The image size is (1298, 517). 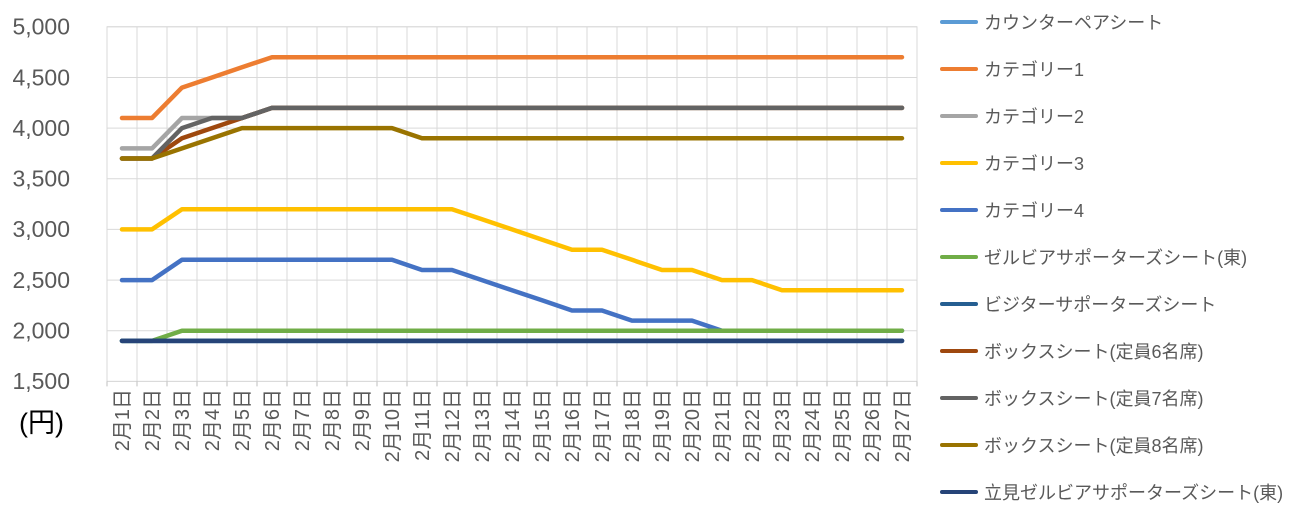 I want to click on x-axis-label: 2月9日, so click(x=363, y=420).